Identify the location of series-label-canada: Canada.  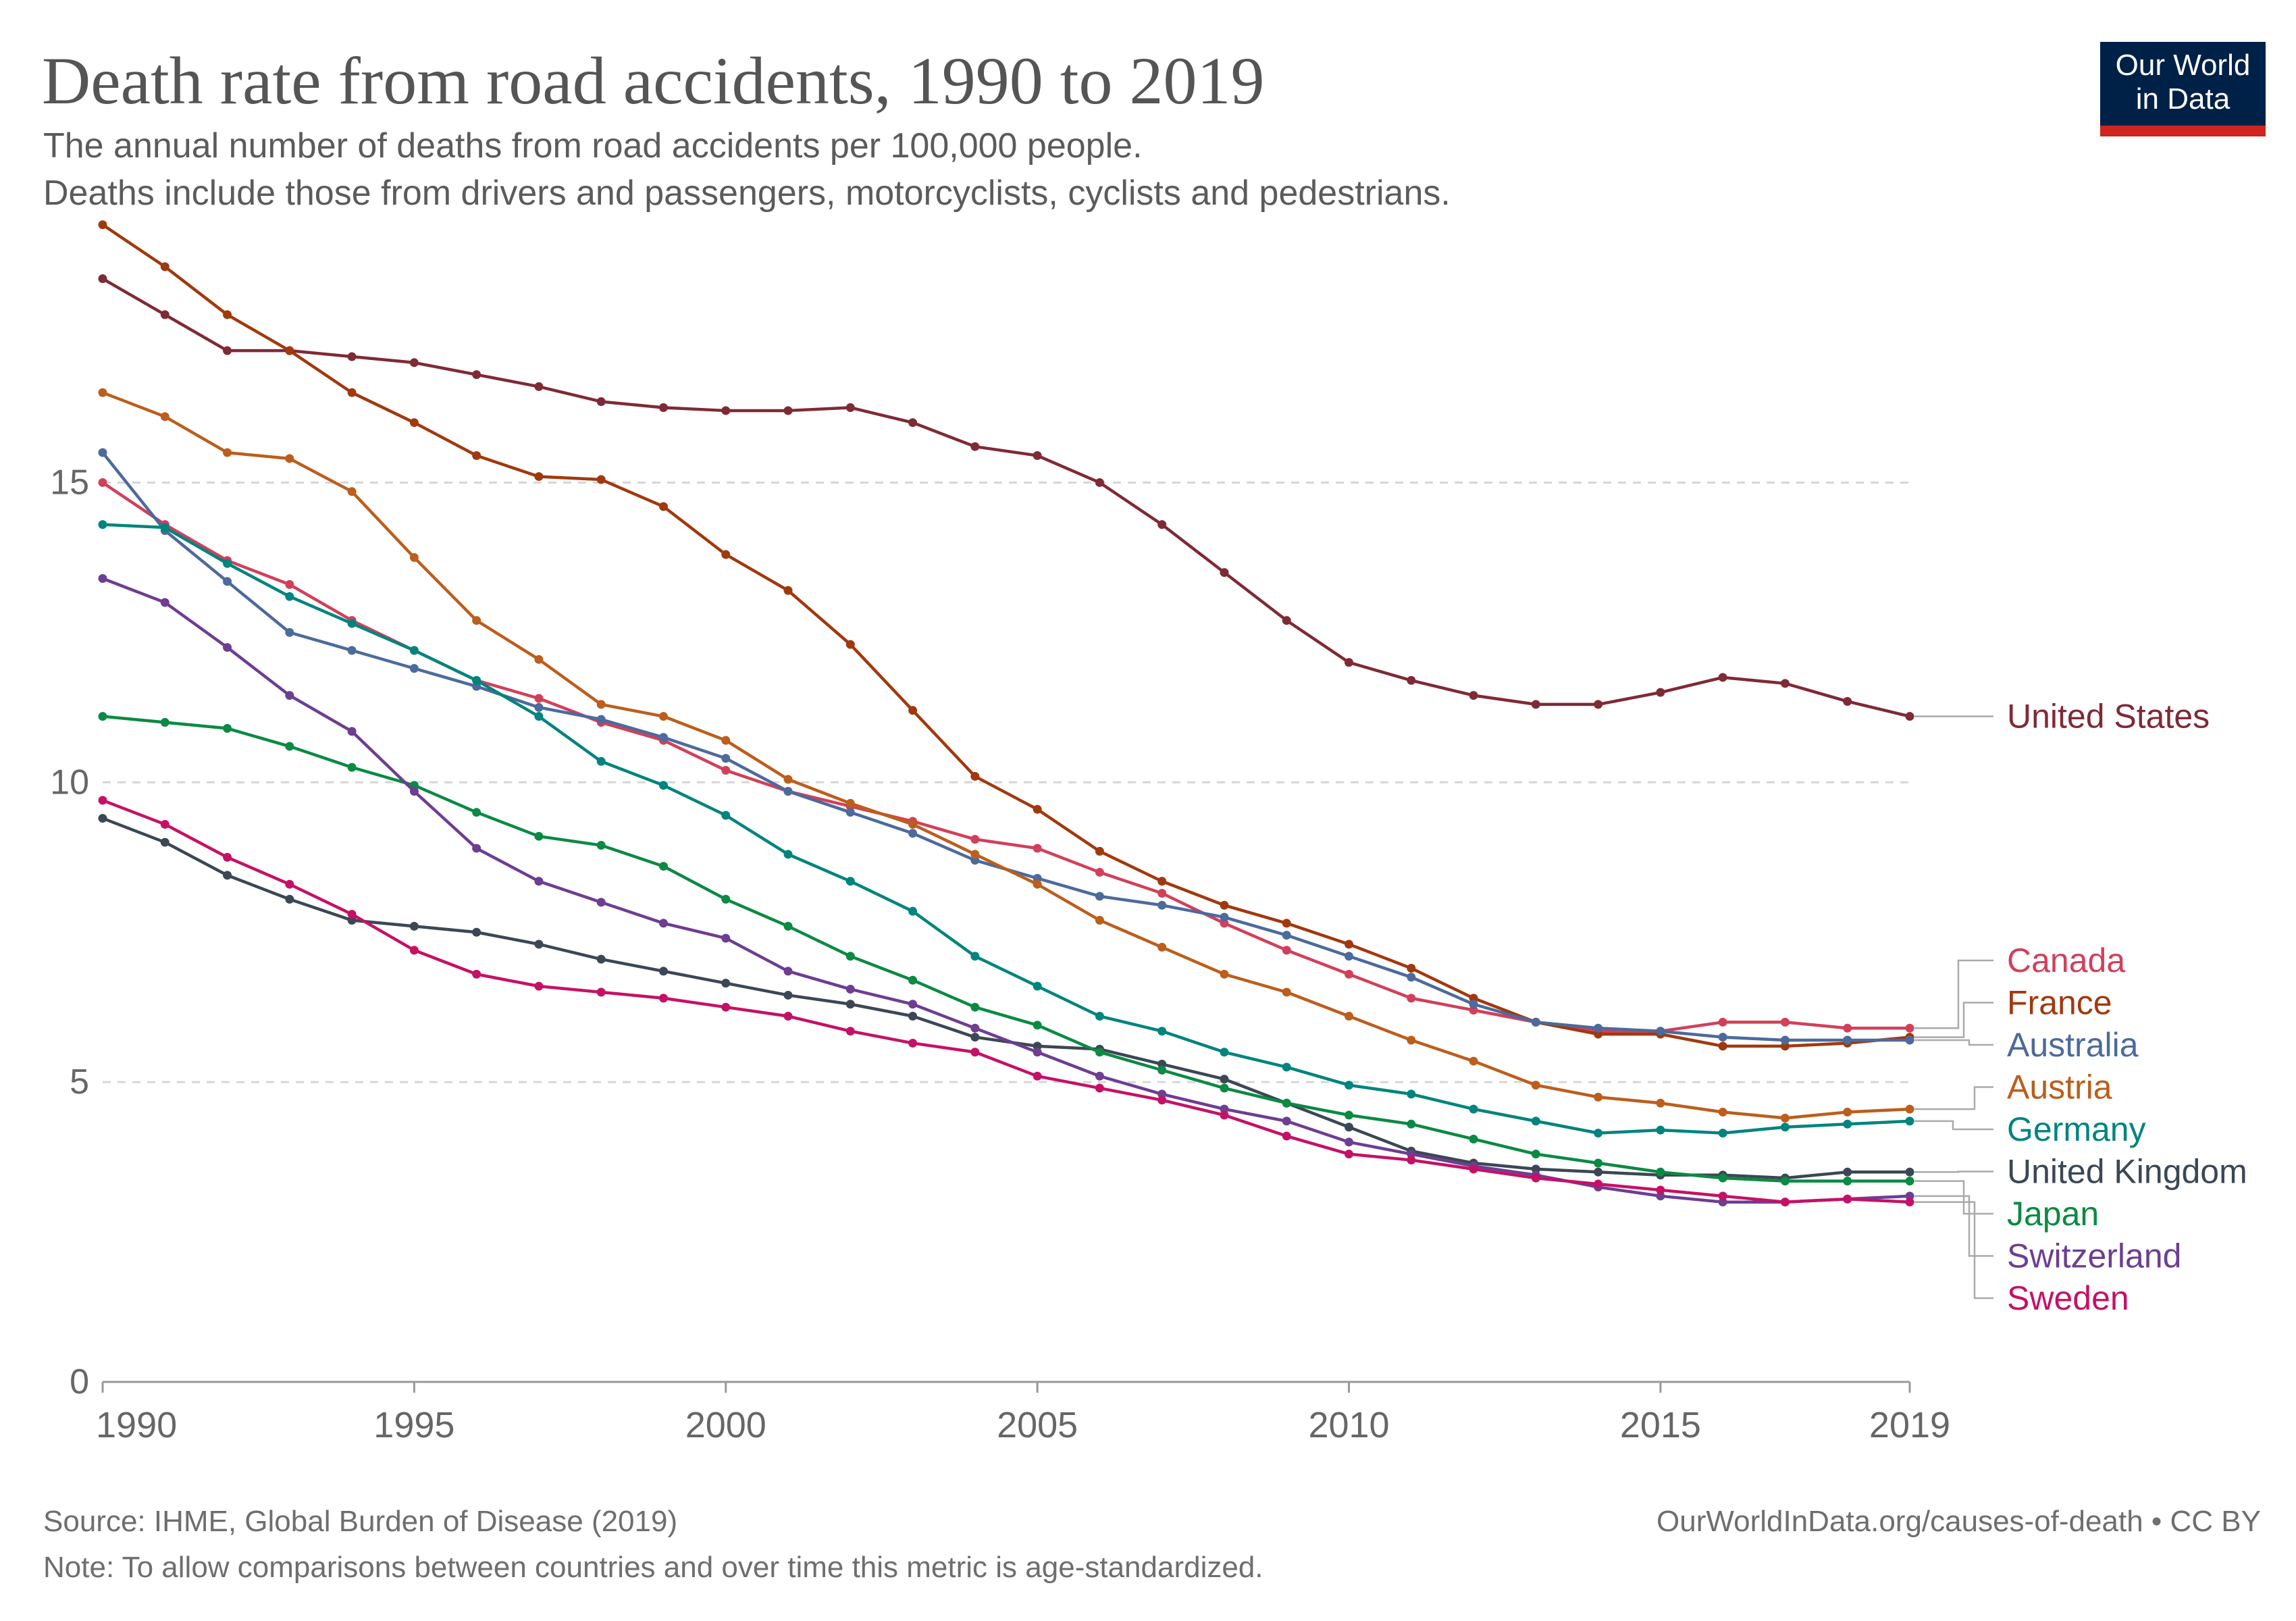
(2066, 960).